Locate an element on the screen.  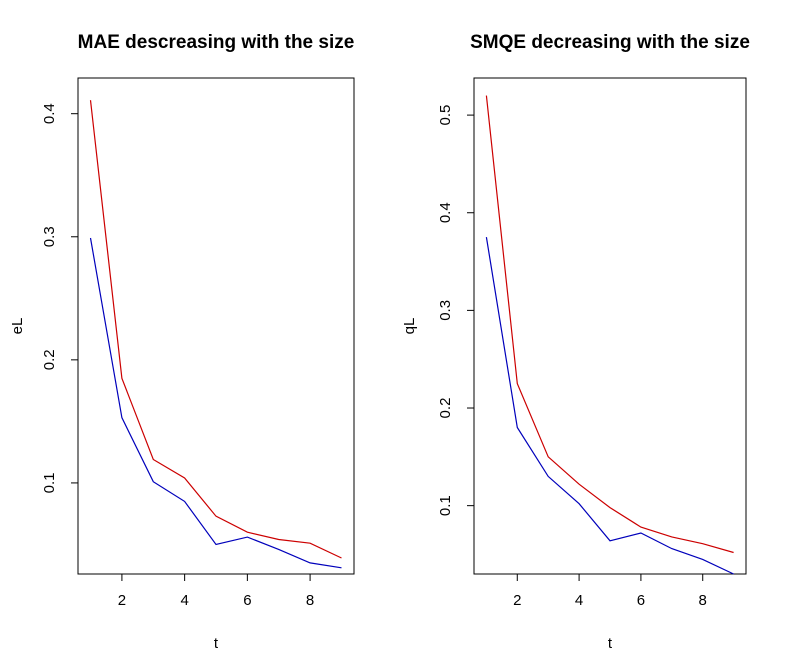
y-axis: 0.1 0.2 0.3 0.4 is located at coordinates (60, 298).